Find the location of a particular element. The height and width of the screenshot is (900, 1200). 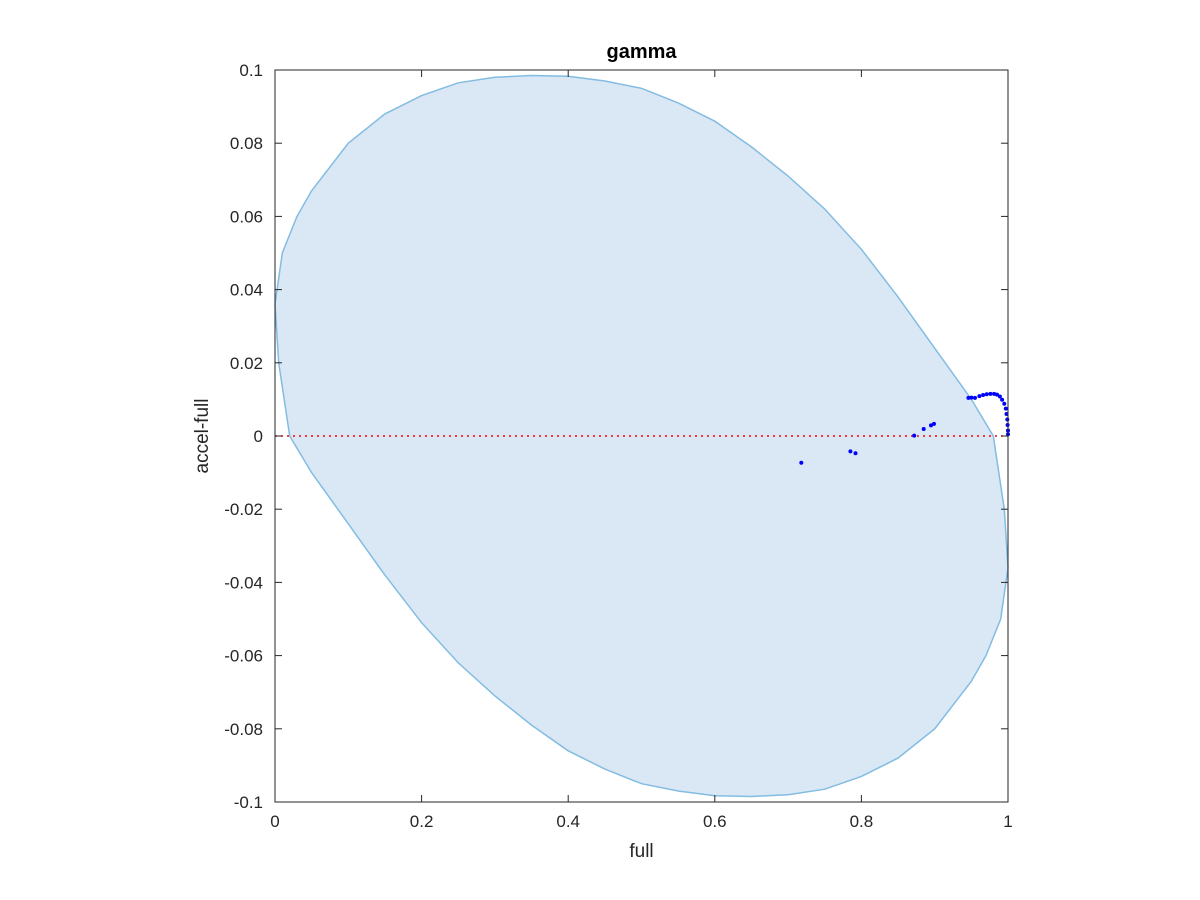

x-tick-label: 0.8 is located at coordinates (862, 821).